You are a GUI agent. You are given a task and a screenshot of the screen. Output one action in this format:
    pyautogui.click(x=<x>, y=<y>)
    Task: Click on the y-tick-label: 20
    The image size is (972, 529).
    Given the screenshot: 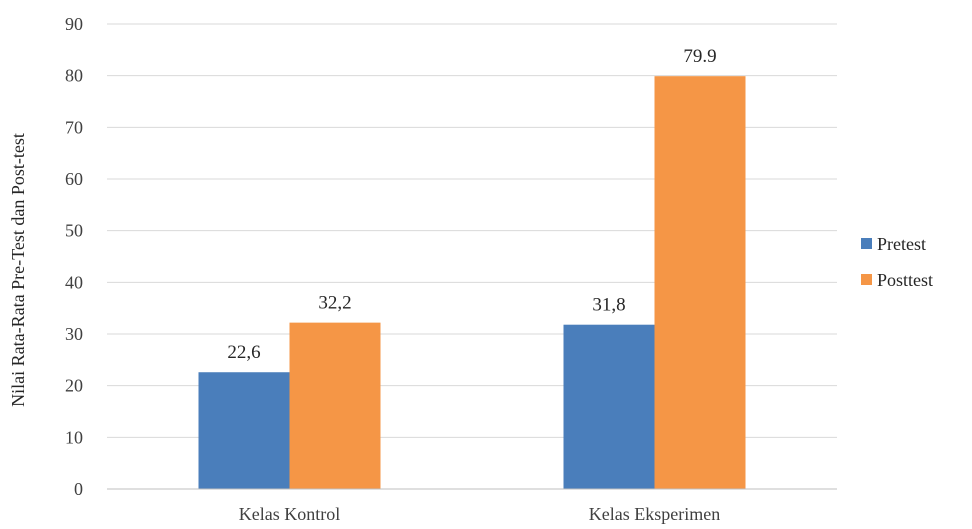 What is the action you would take?
    pyautogui.click(x=74, y=386)
    